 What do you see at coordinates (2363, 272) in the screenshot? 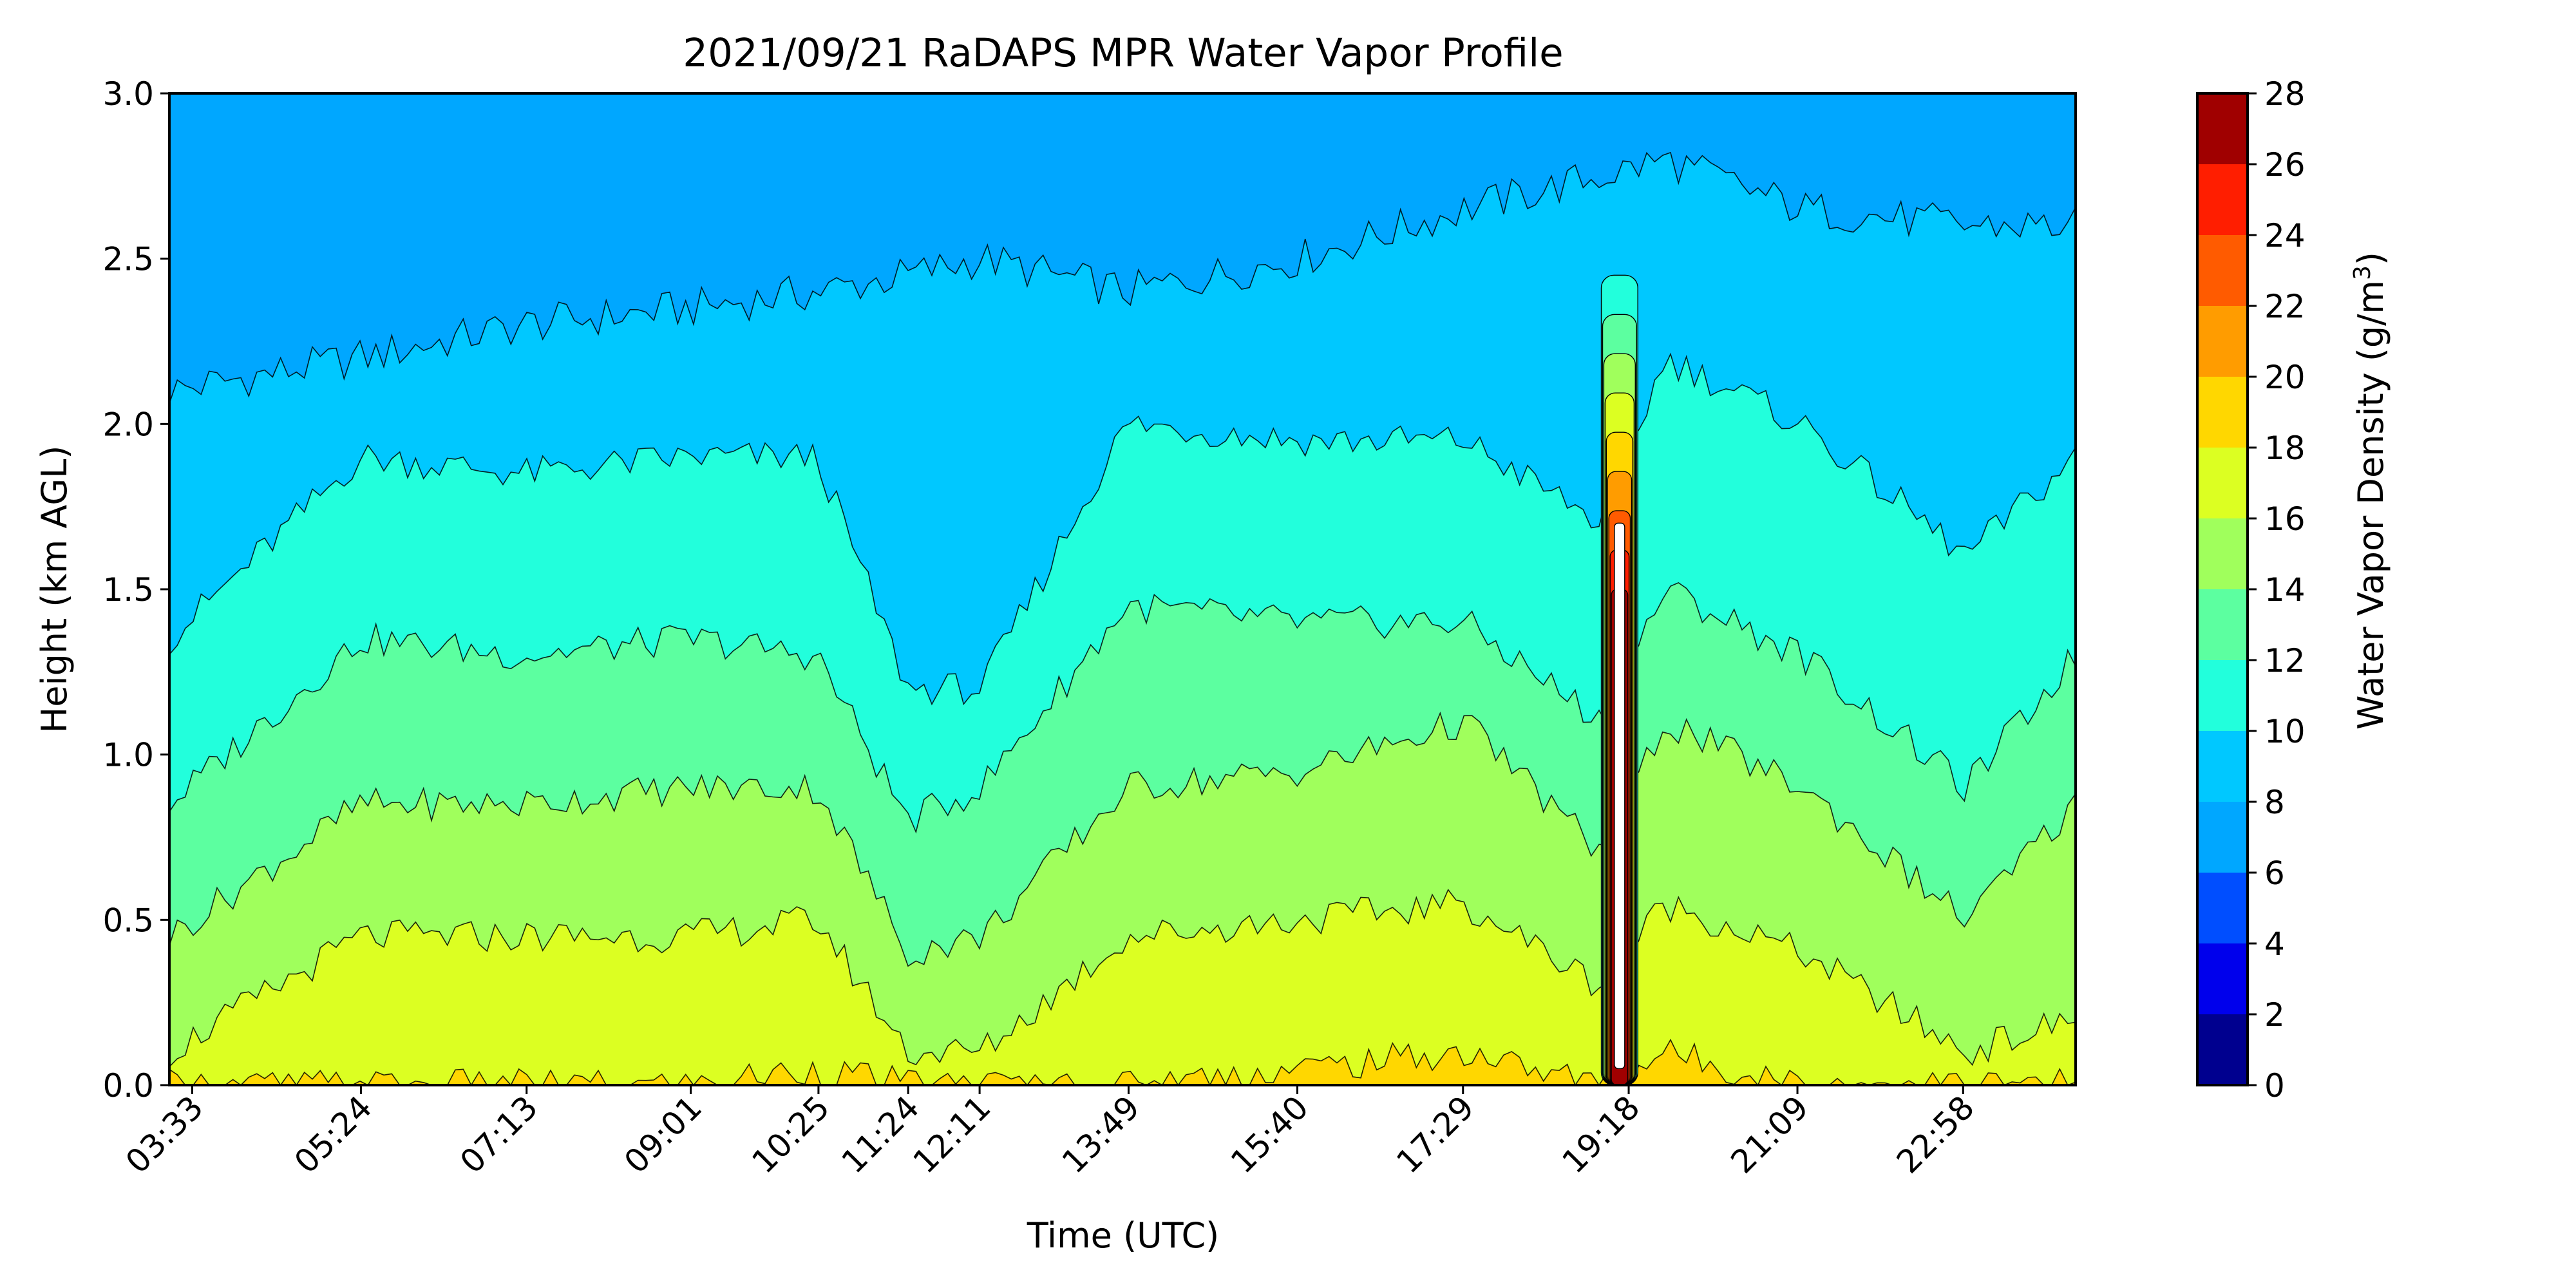
I see `colorbar-label-superscript: 3` at bounding box center [2363, 272].